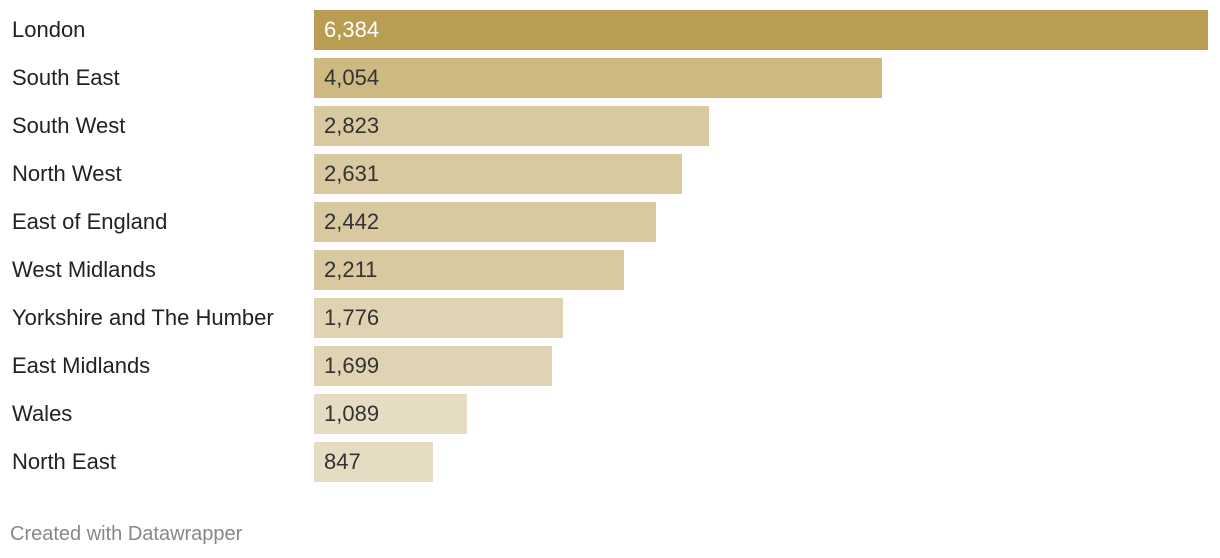  What do you see at coordinates (84, 269) in the screenshot?
I see `category-label: West Midlands` at bounding box center [84, 269].